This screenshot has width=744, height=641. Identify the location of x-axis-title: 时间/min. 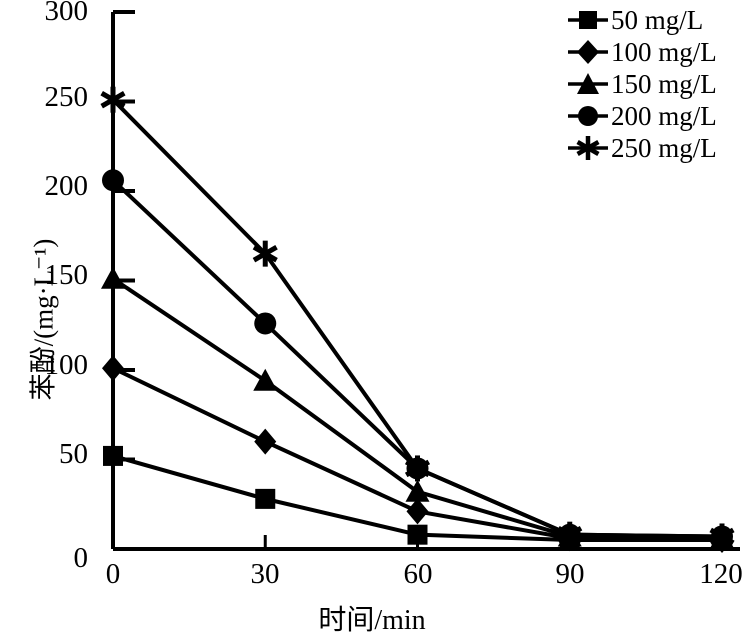
(372, 620).